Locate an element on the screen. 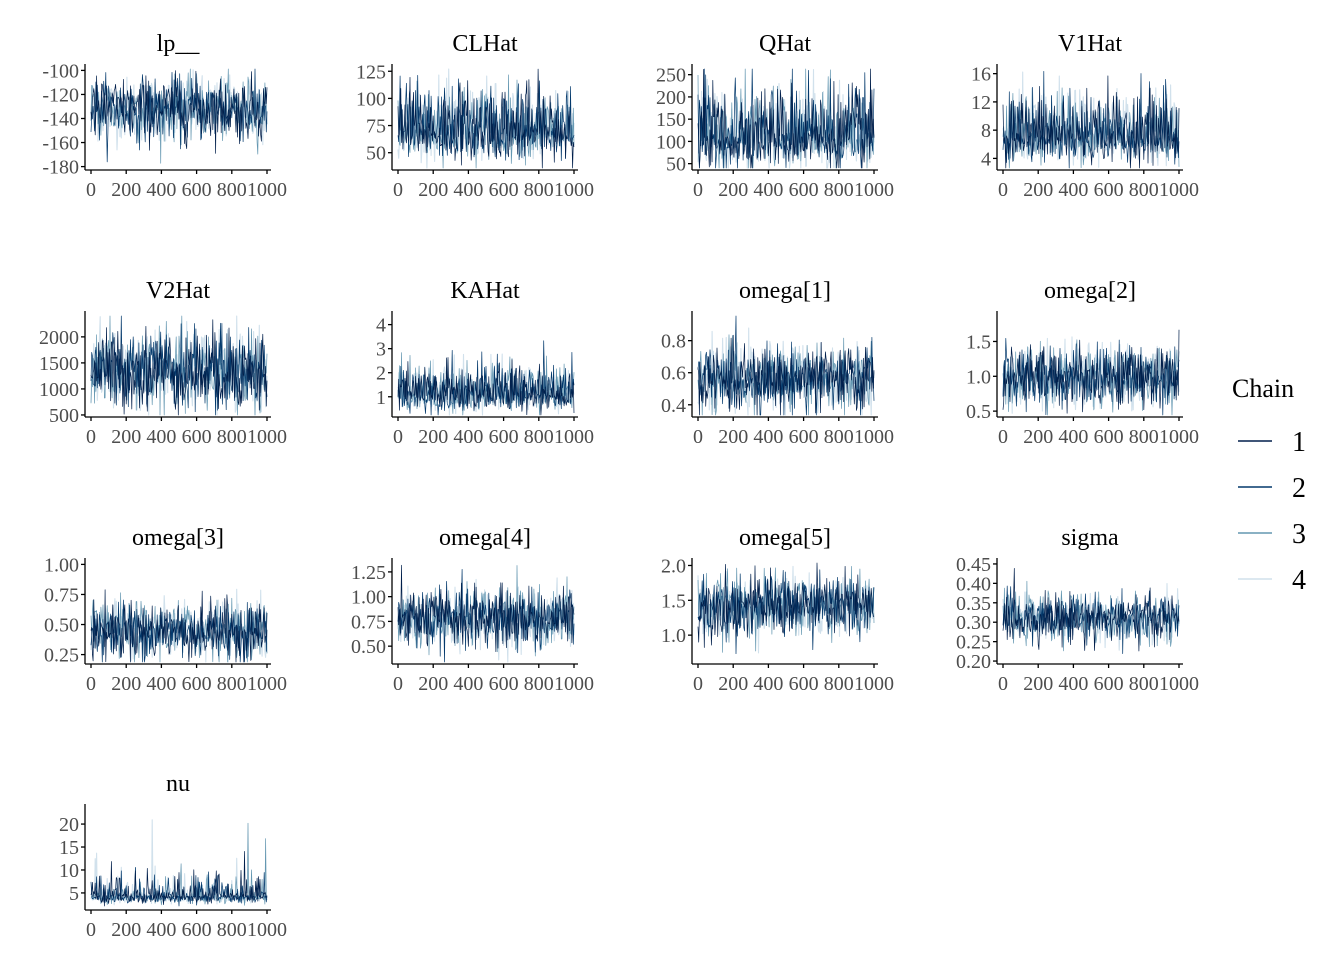  legend-label: 2 is located at coordinates (1299, 488).